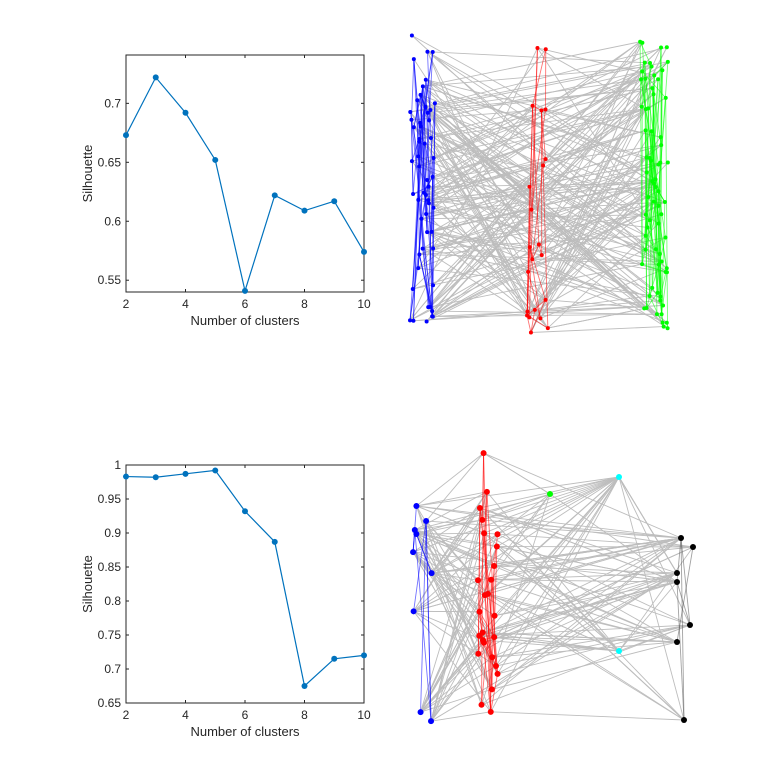 This screenshot has width=778, height=765. I want to click on x-tick-label: 8, so click(304, 304).